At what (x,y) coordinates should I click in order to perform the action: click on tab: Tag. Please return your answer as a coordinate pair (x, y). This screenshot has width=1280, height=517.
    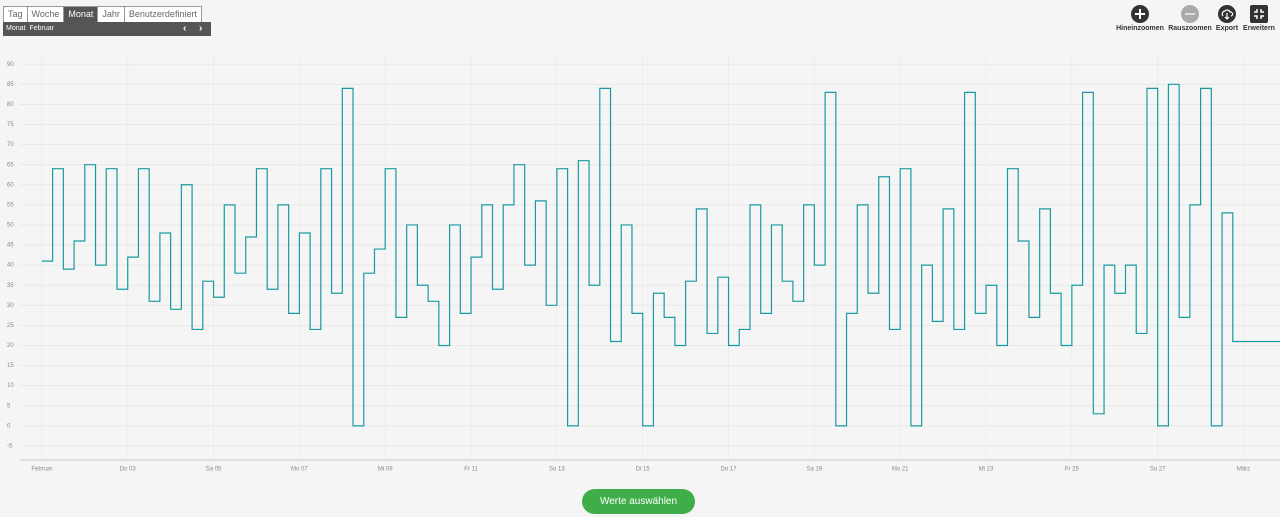
    Looking at the image, I should click on (16, 14).